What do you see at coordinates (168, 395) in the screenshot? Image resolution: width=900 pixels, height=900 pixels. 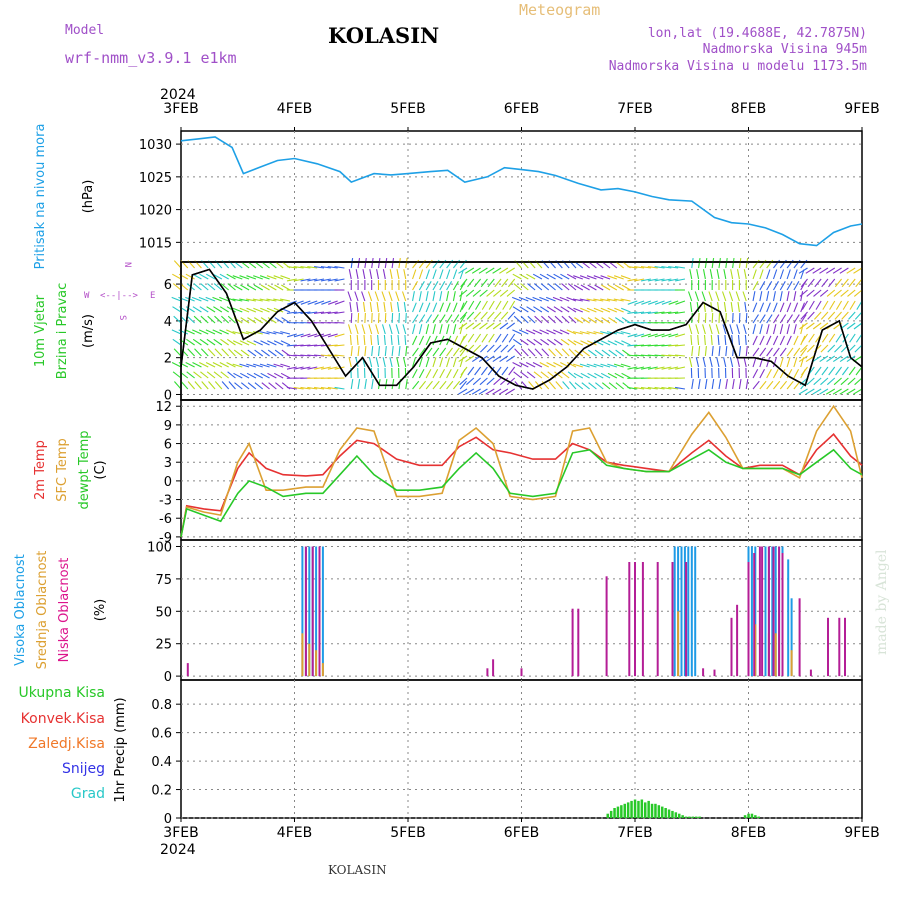 I see `wind-ytick-label: 0` at bounding box center [168, 395].